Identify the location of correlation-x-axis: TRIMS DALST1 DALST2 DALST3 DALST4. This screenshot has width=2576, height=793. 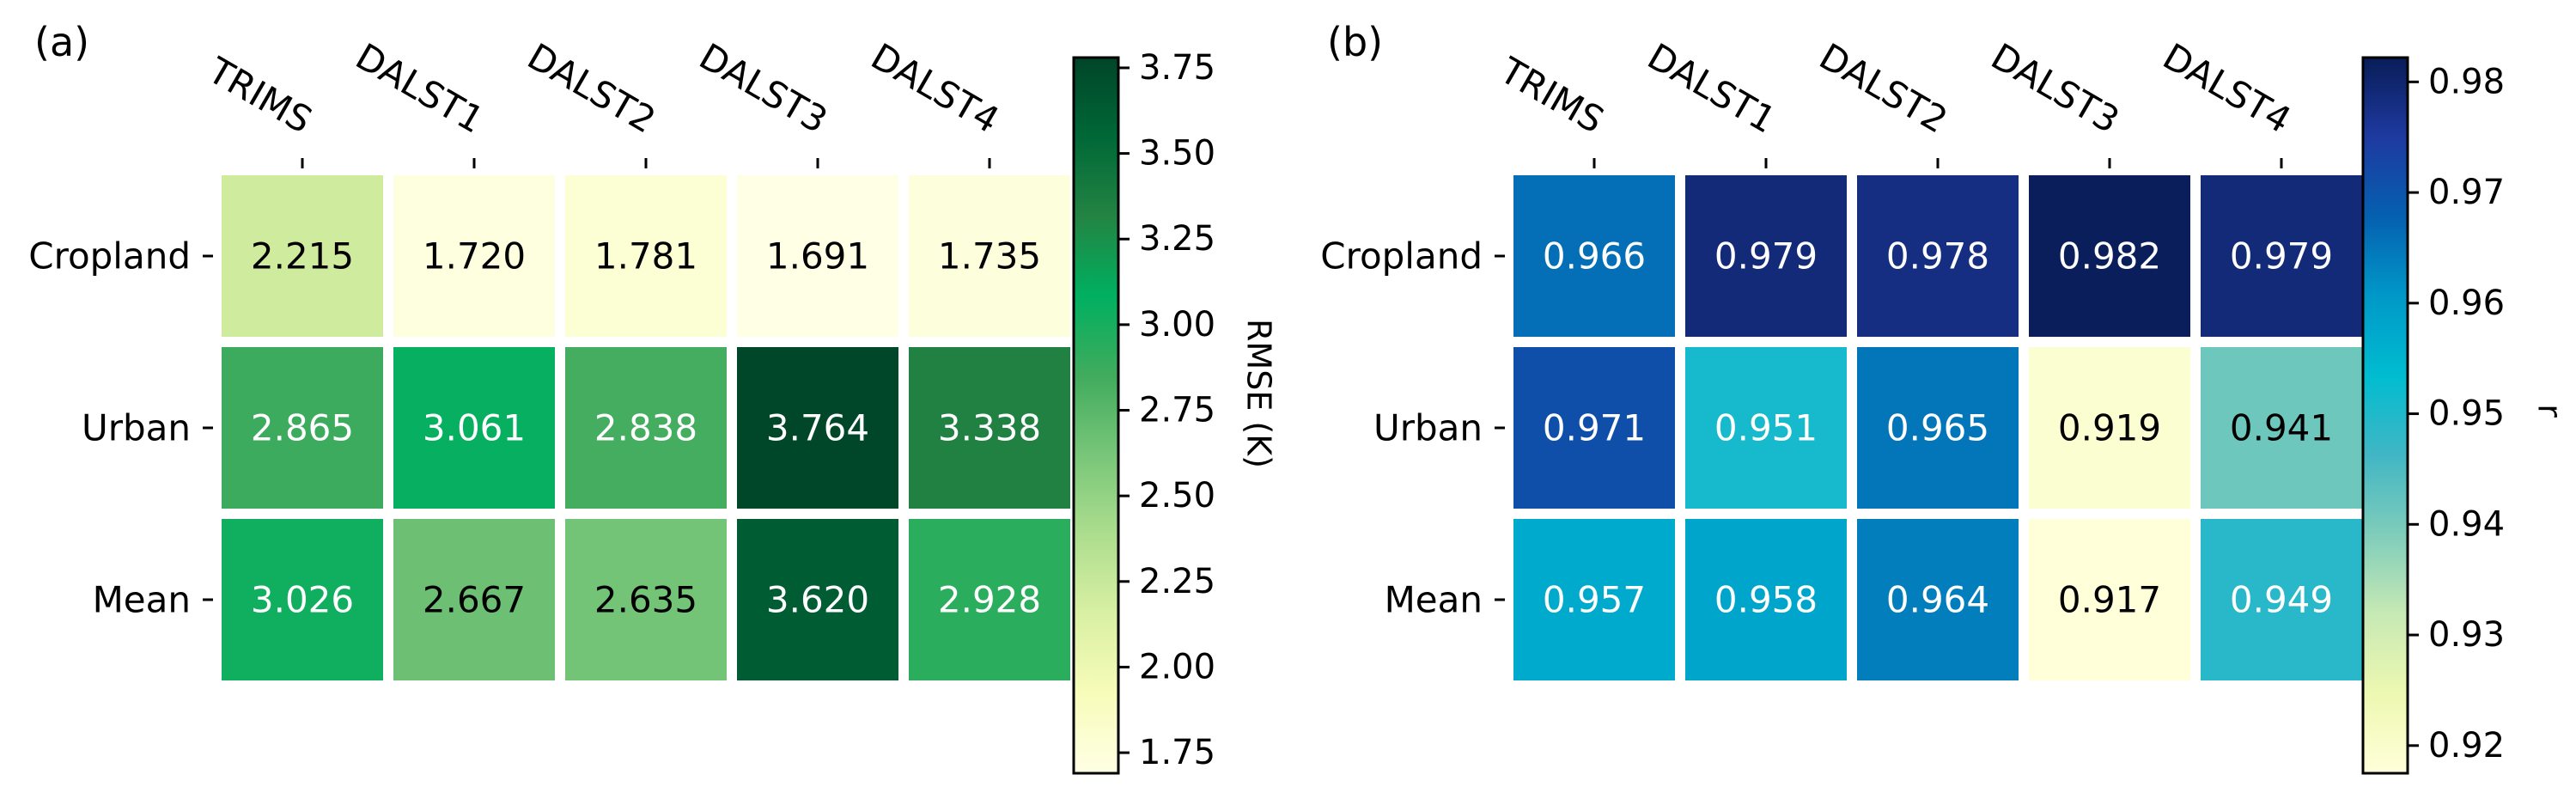
(1895, 101).